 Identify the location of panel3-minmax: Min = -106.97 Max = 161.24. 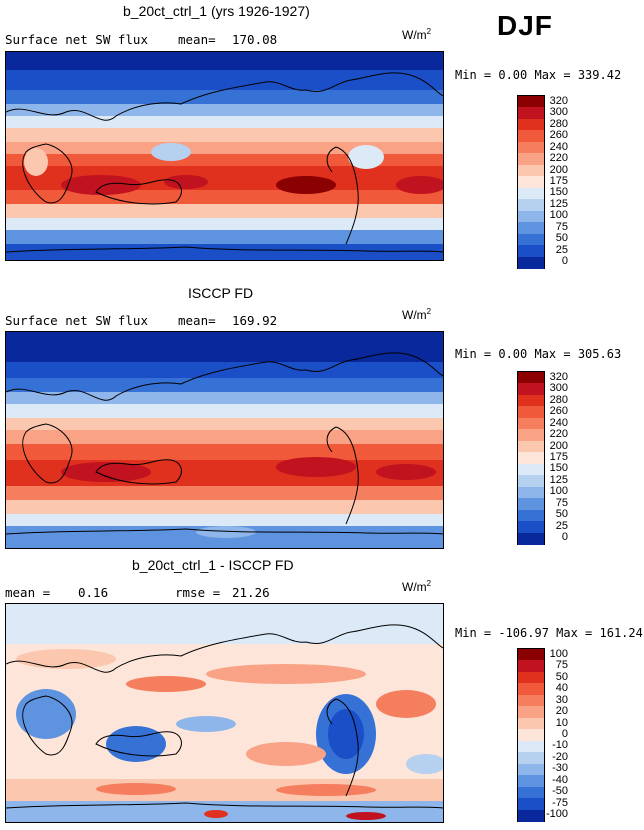
(549, 633).